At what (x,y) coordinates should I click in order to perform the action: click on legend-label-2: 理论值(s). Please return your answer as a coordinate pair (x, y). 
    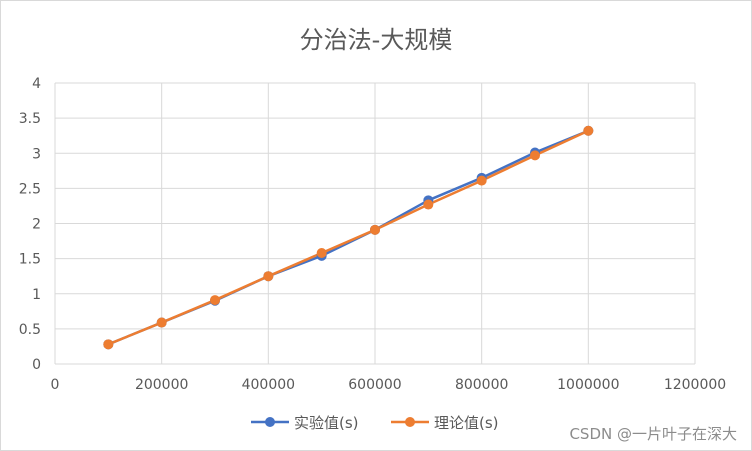
    Looking at the image, I should click on (466, 423).